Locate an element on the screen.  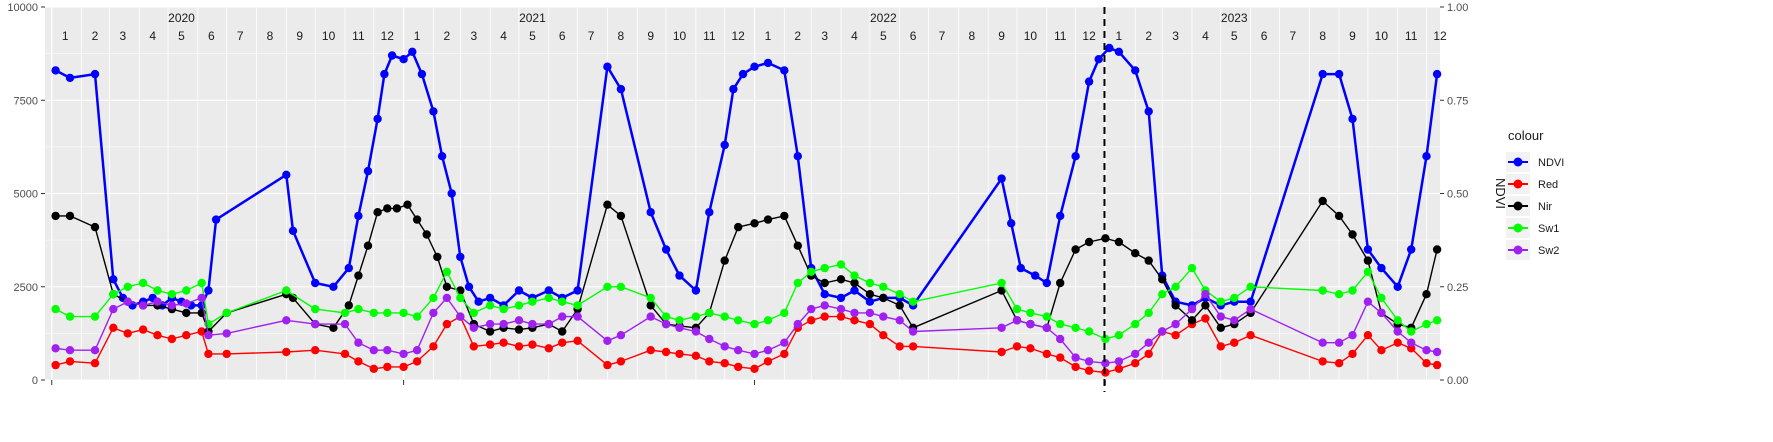
month-tick-label: 9 is located at coordinates (650, 36).